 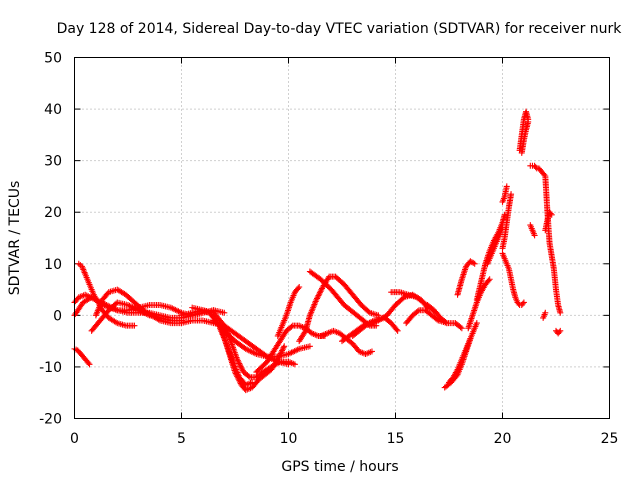 What do you see at coordinates (15, 238) in the screenshot?
I see `y-axis-label: SDTVAR / TECUs` at bounding box center [15, 238].